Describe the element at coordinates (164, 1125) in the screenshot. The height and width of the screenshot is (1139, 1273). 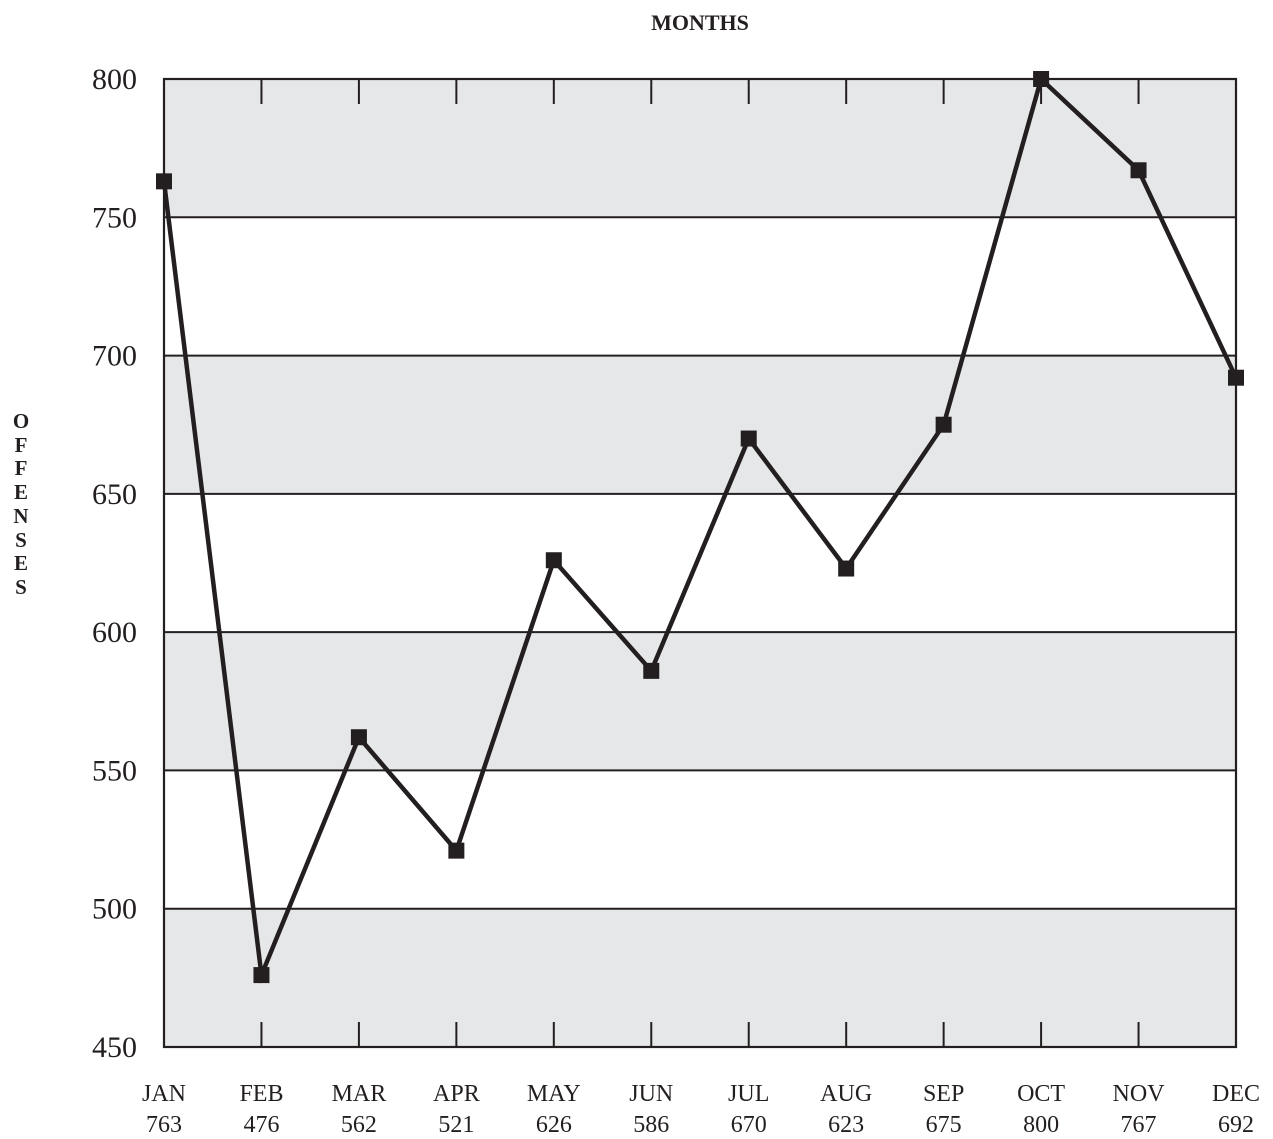
I see `data-label-value: 763` at that location.